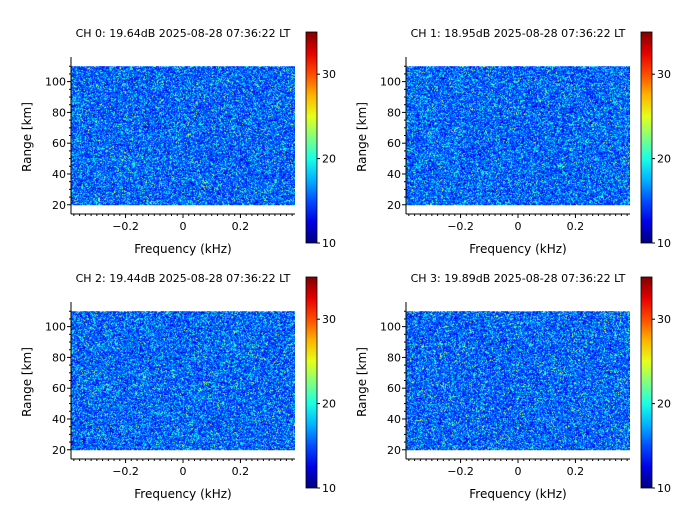 The image size is (700, 520). Describe the element at coordinates (518, 278) in the screenshot. I see `chart-title: CH 3: 19.89dB 2025-08-28 07:36:22 LT` at that location.